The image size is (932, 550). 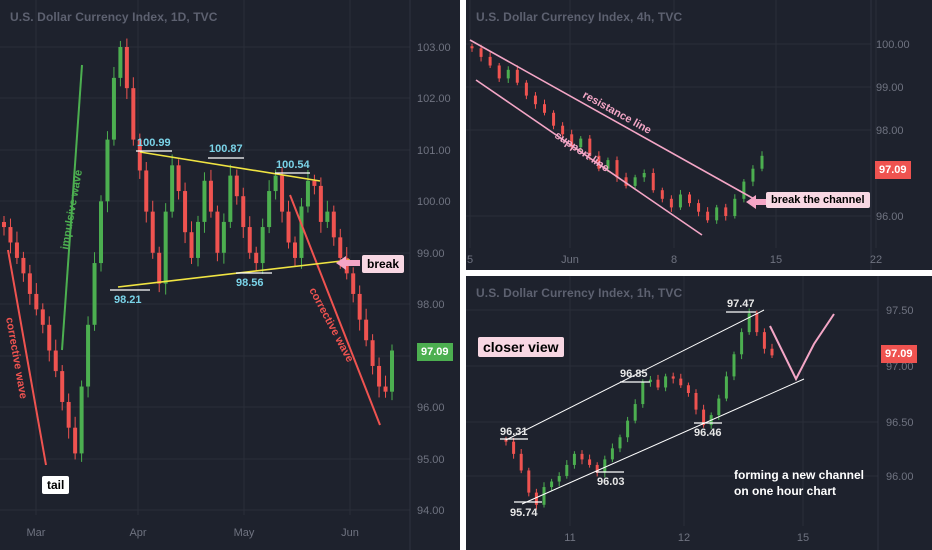 I want to click on corrective-wave-left-label: corrective wave, so click(x=16, y=357).